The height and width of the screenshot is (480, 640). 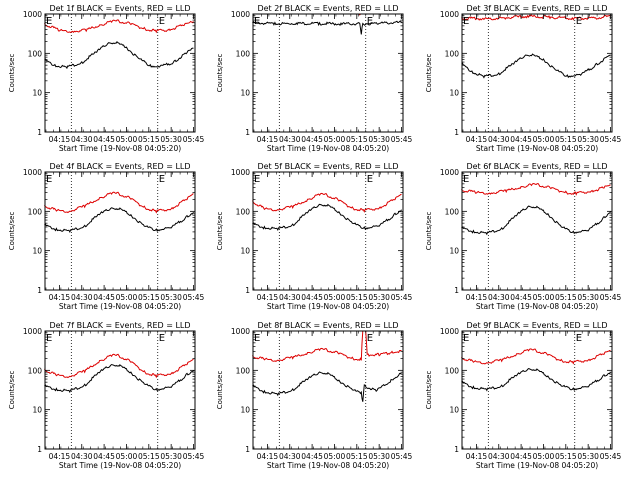 I want to click on panel-title: Det 5f BLACK = Events, RED = LLD, so click(x=327, y=166).